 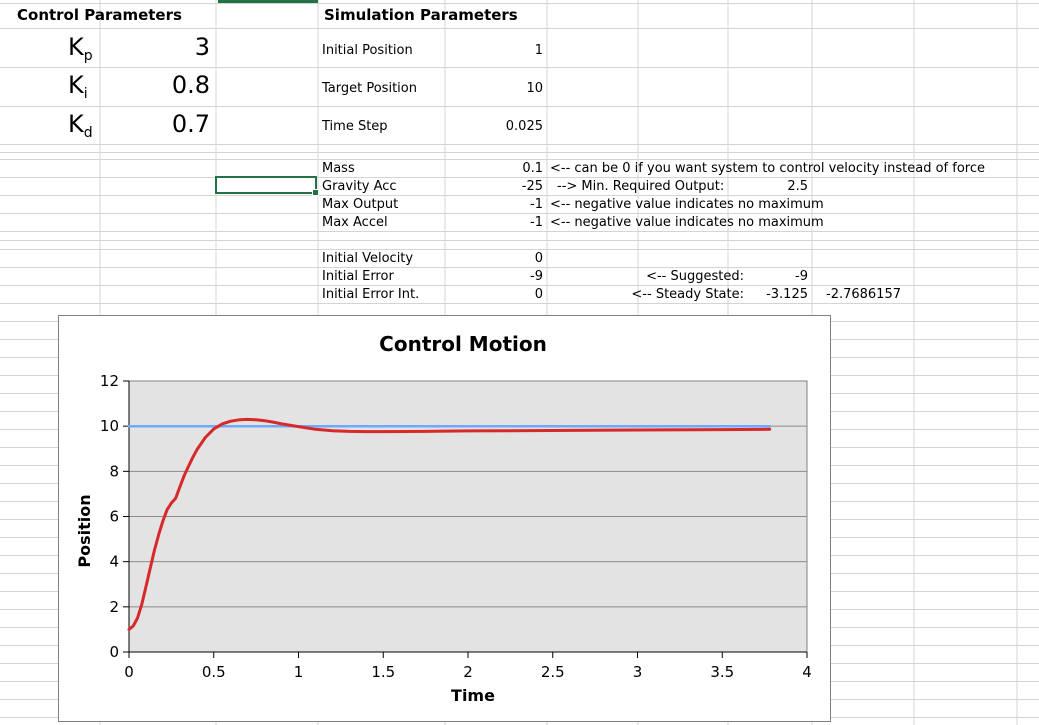 What do you see at coordinates (536, 276) in the screenshot?
I see `initial-error-value: -9` at bounding box center [536, 276].